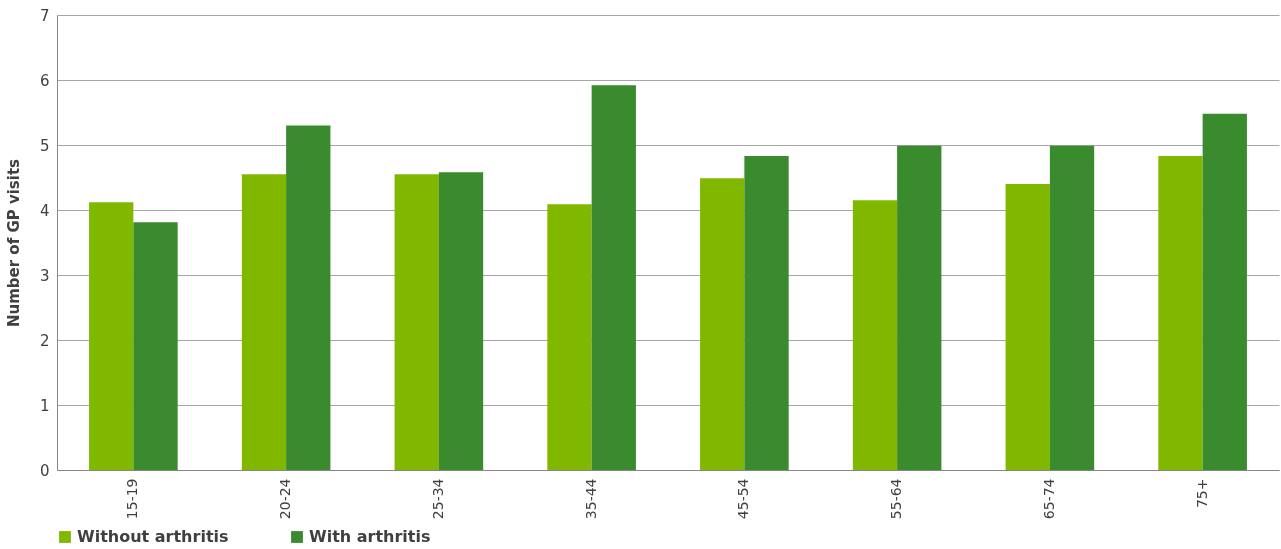  Describe the element at coordinates (590, 499) in the screenshot. I see `x-tick-label: 35-44` at that location.